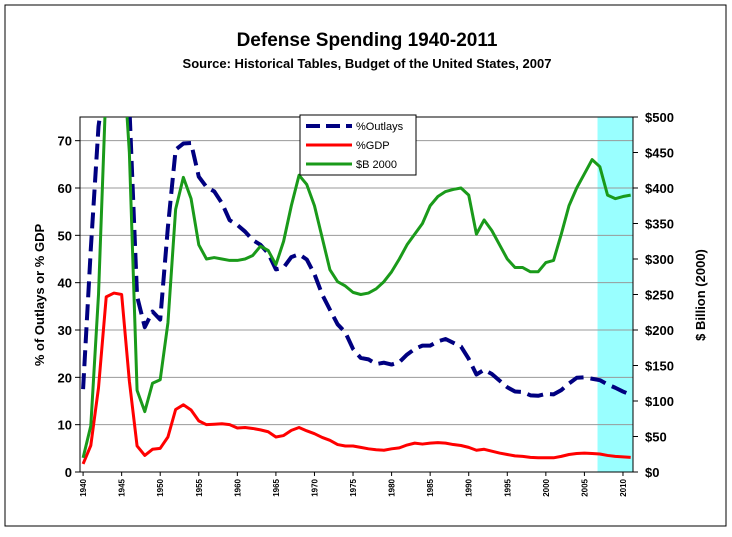 This screenshot has width=732, height=537. What do you see at coordinates (65, 141) in the screenshot?
I see `y-tick-label: 70` at bounding box center [65, 141].